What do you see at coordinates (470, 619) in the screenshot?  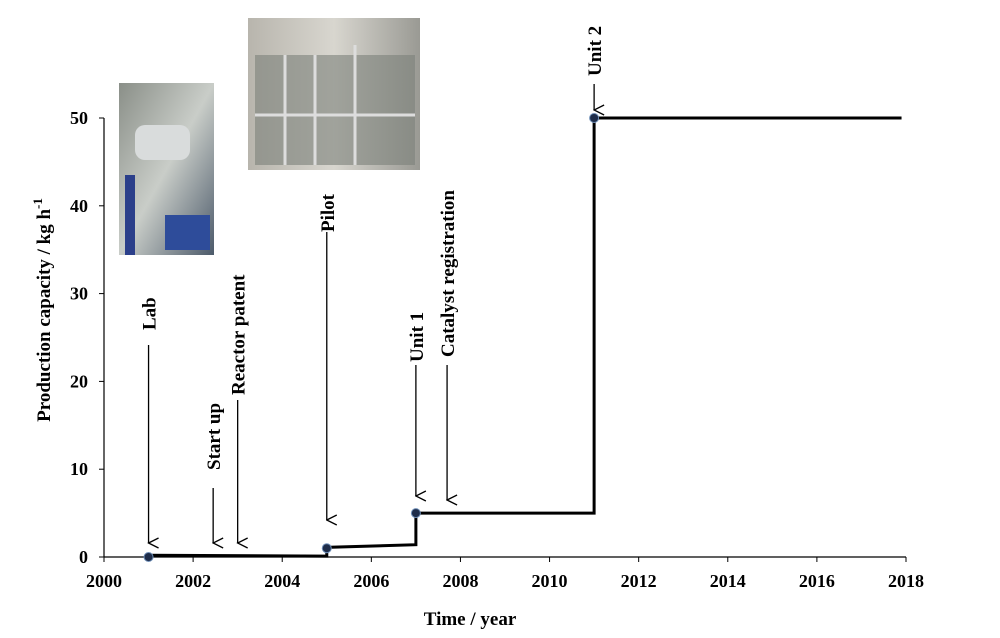 I see `x-axis-title: Time / year` at bounding box center [470, 619].